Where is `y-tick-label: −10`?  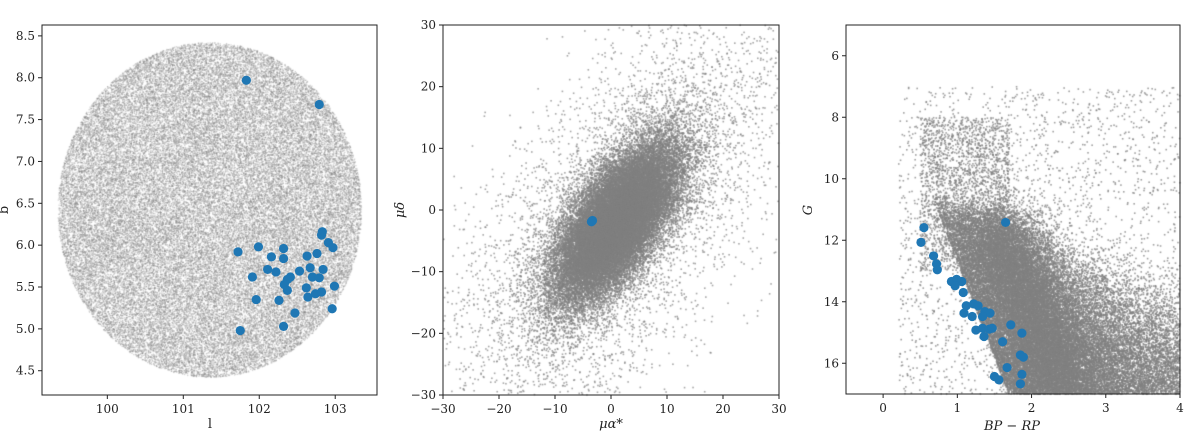
y-tick-label: −10 is located at coordinates (423, 272).